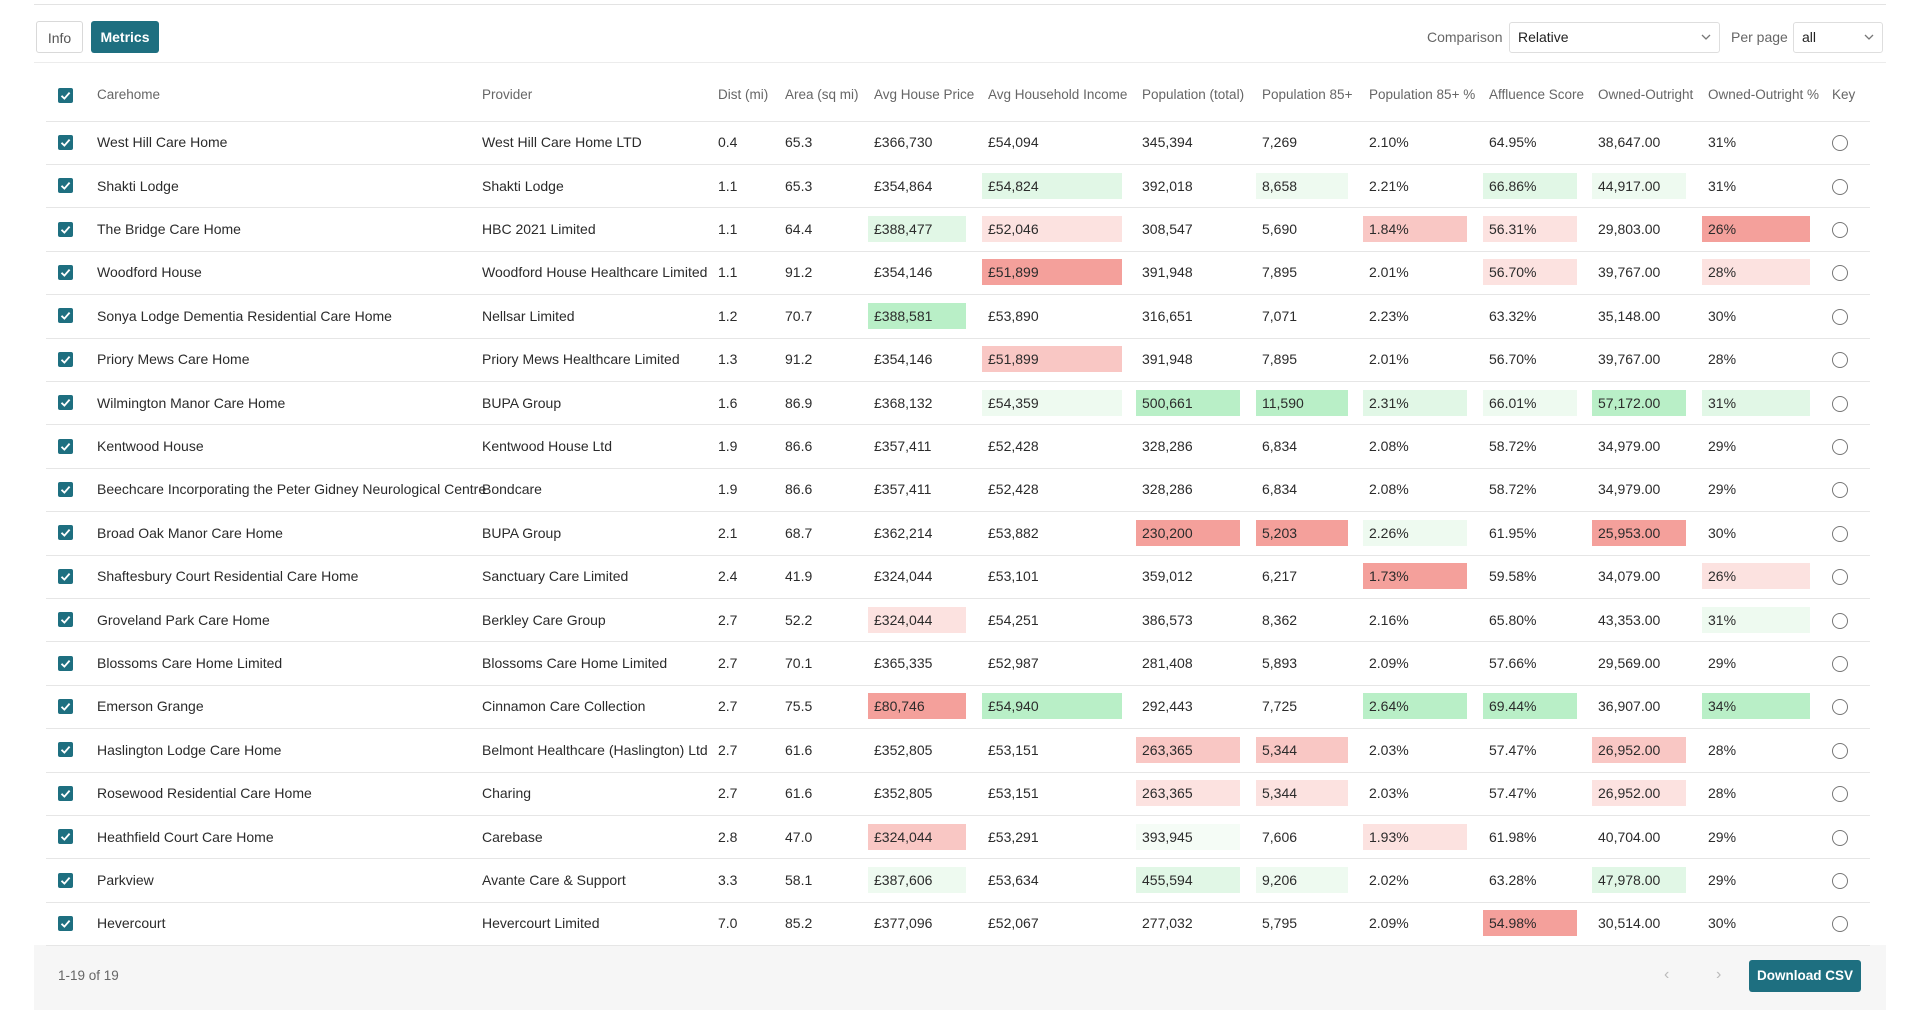 This screenshot has height=1023, width=1920. Describe the element at coordinates (728, 532) in the screenshot. I see `cell: 2.1` at that location.